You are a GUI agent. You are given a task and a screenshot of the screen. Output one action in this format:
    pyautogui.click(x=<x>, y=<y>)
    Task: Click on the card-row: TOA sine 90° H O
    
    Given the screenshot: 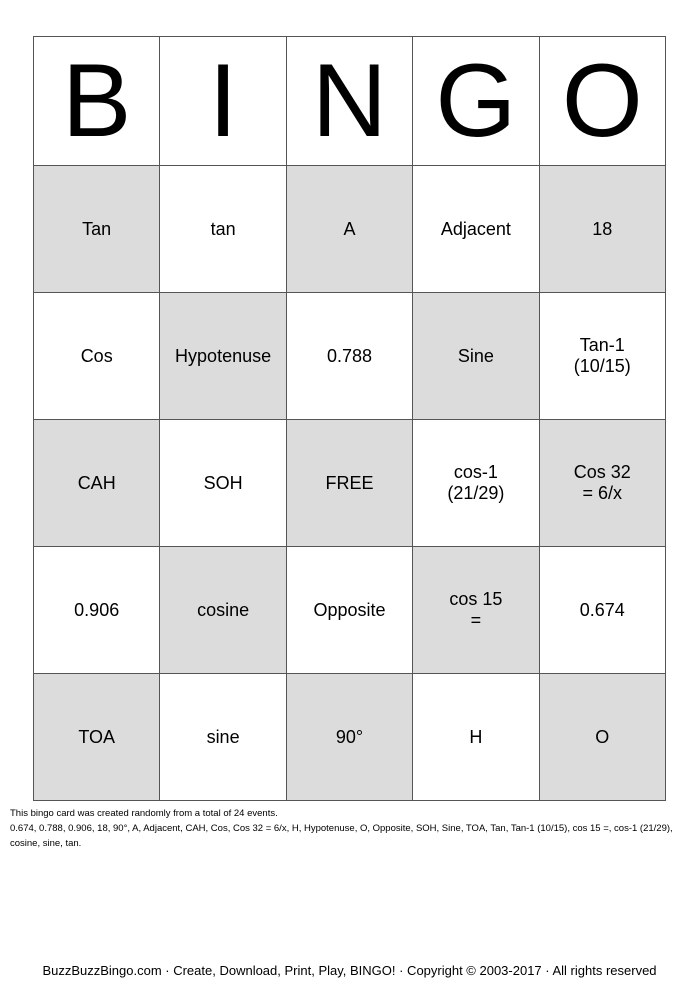 What is the action you would take?
    pyautogui.click(x=349, y=737)
    